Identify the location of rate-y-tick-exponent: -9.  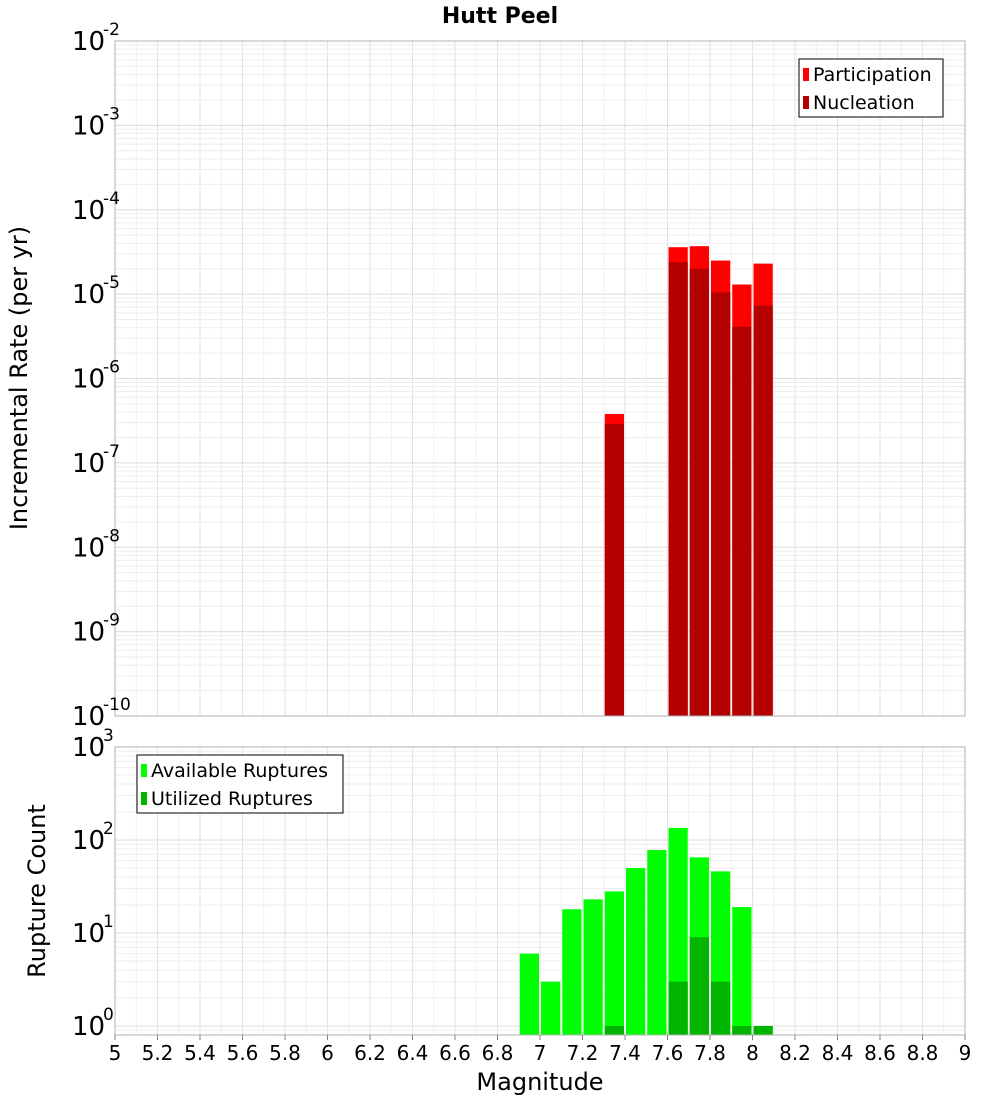
(111, 621).